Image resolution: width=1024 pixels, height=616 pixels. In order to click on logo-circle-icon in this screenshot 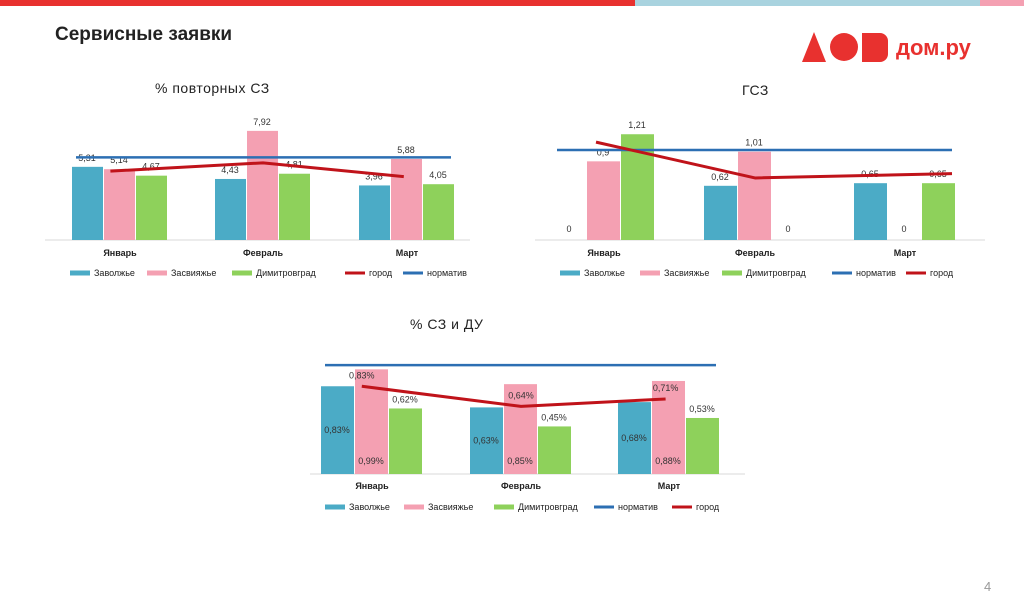, I will do `click(844, 47)`.